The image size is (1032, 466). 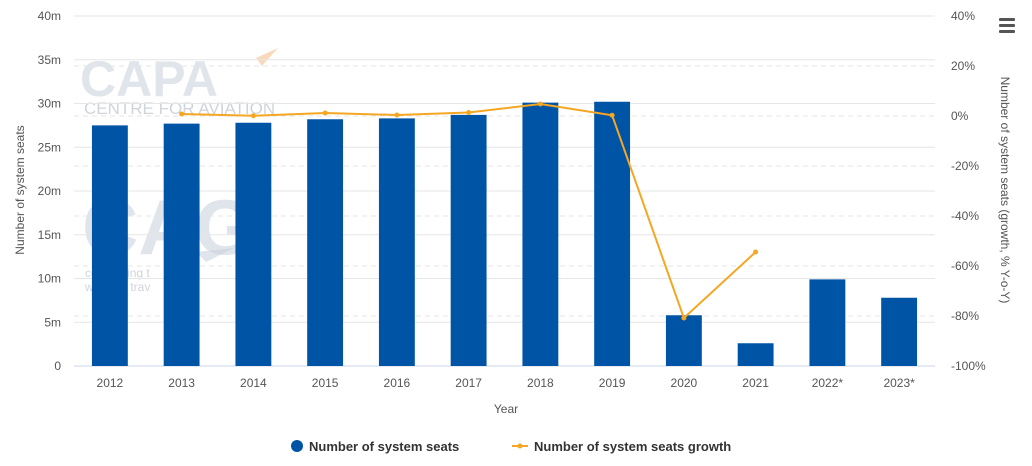 What do you see at coordinates (684, 383) in the screenshot?
I see `x-tick-label: 2020` at bounding box center [684, 383].